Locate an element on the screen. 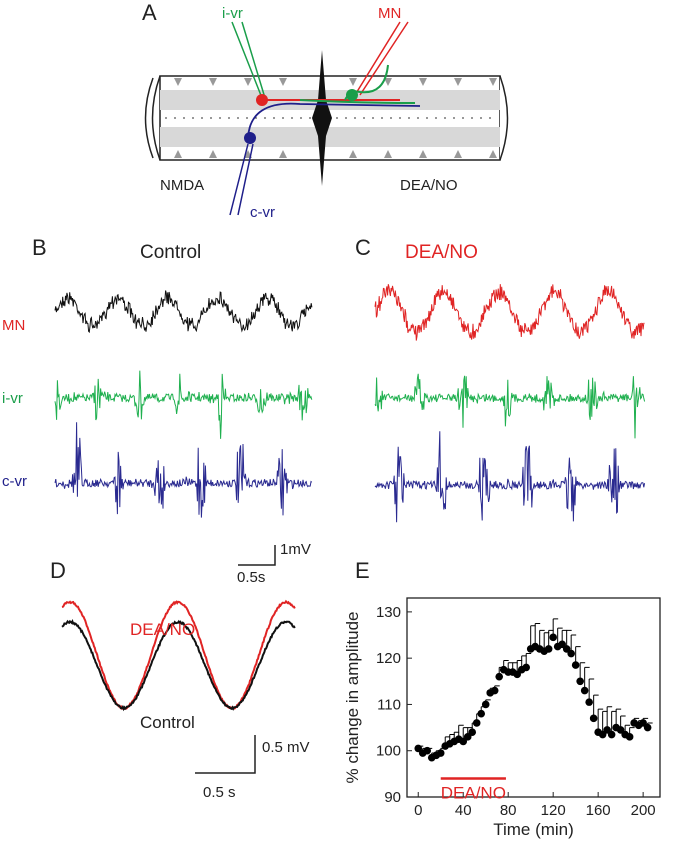  trace-label: Control is located at coordinates (167, 722).